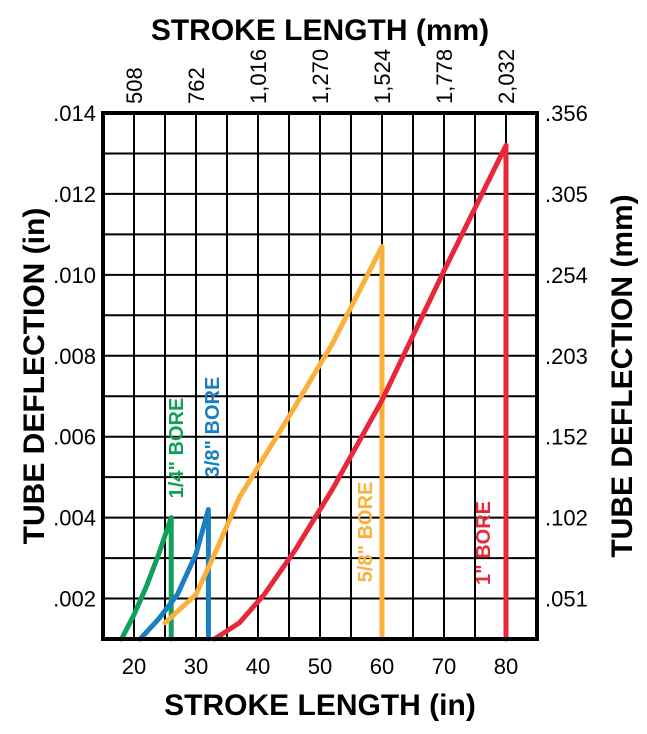 This screenshot has width=647, height=734. I want to click on y2-tick-label: .254, so click(566, 275).